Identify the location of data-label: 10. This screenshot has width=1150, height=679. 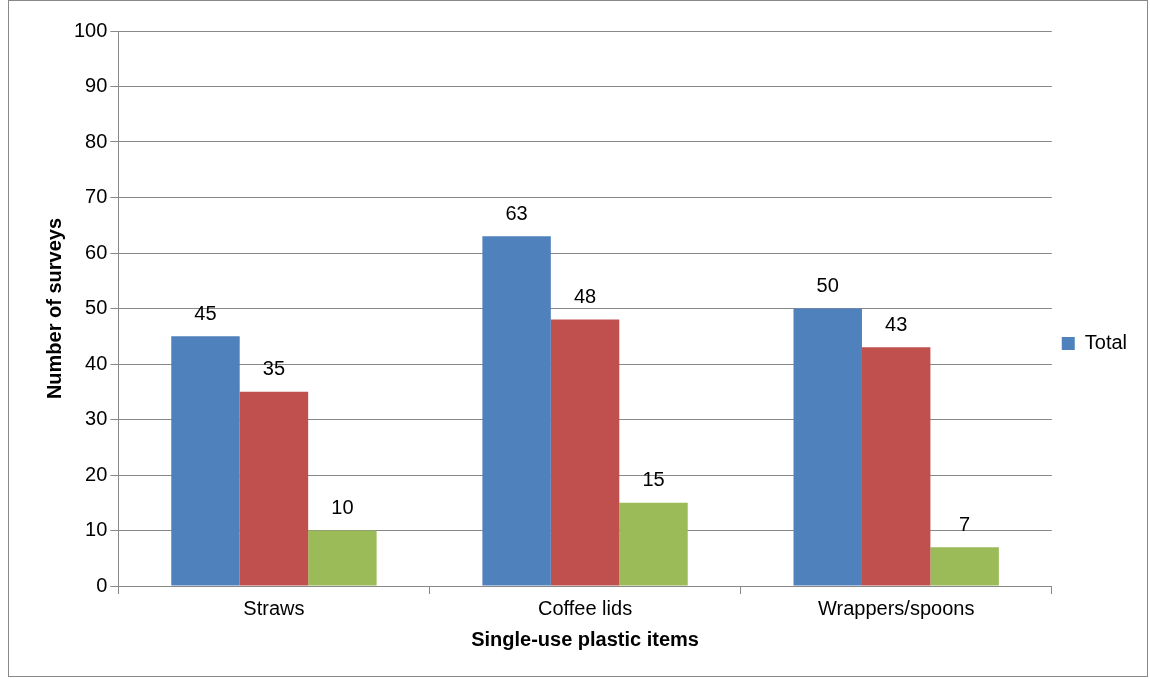
(342, 507).